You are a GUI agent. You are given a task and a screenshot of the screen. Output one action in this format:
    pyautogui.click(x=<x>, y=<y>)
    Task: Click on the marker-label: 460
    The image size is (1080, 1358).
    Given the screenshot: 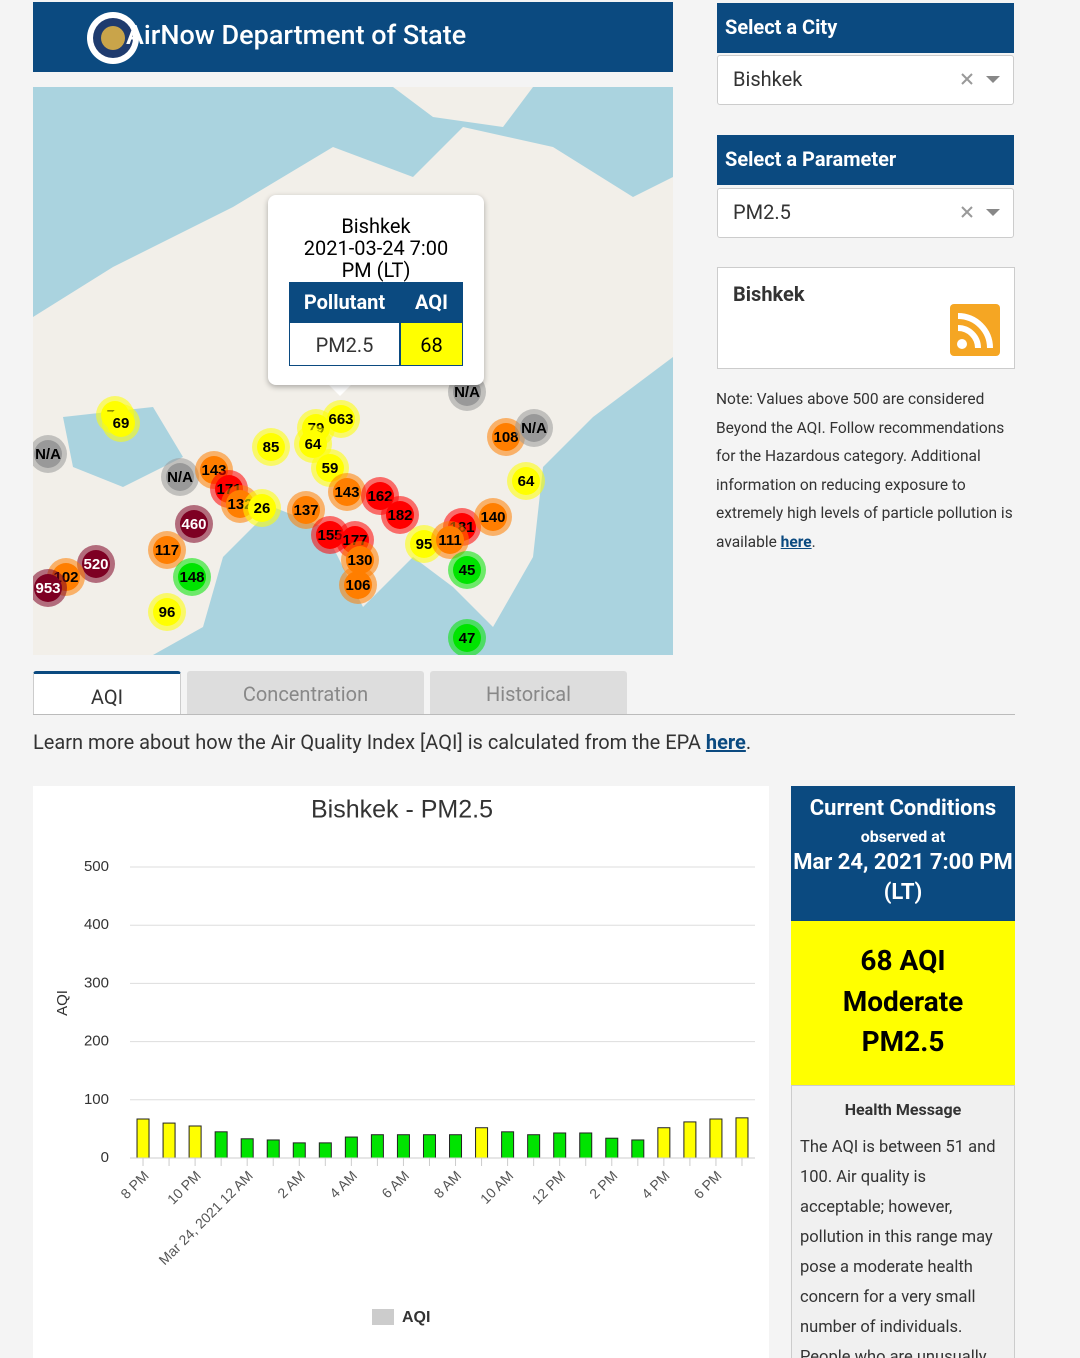 What is the action you would take?
    pyautogui.click(x=193, y=524)
    